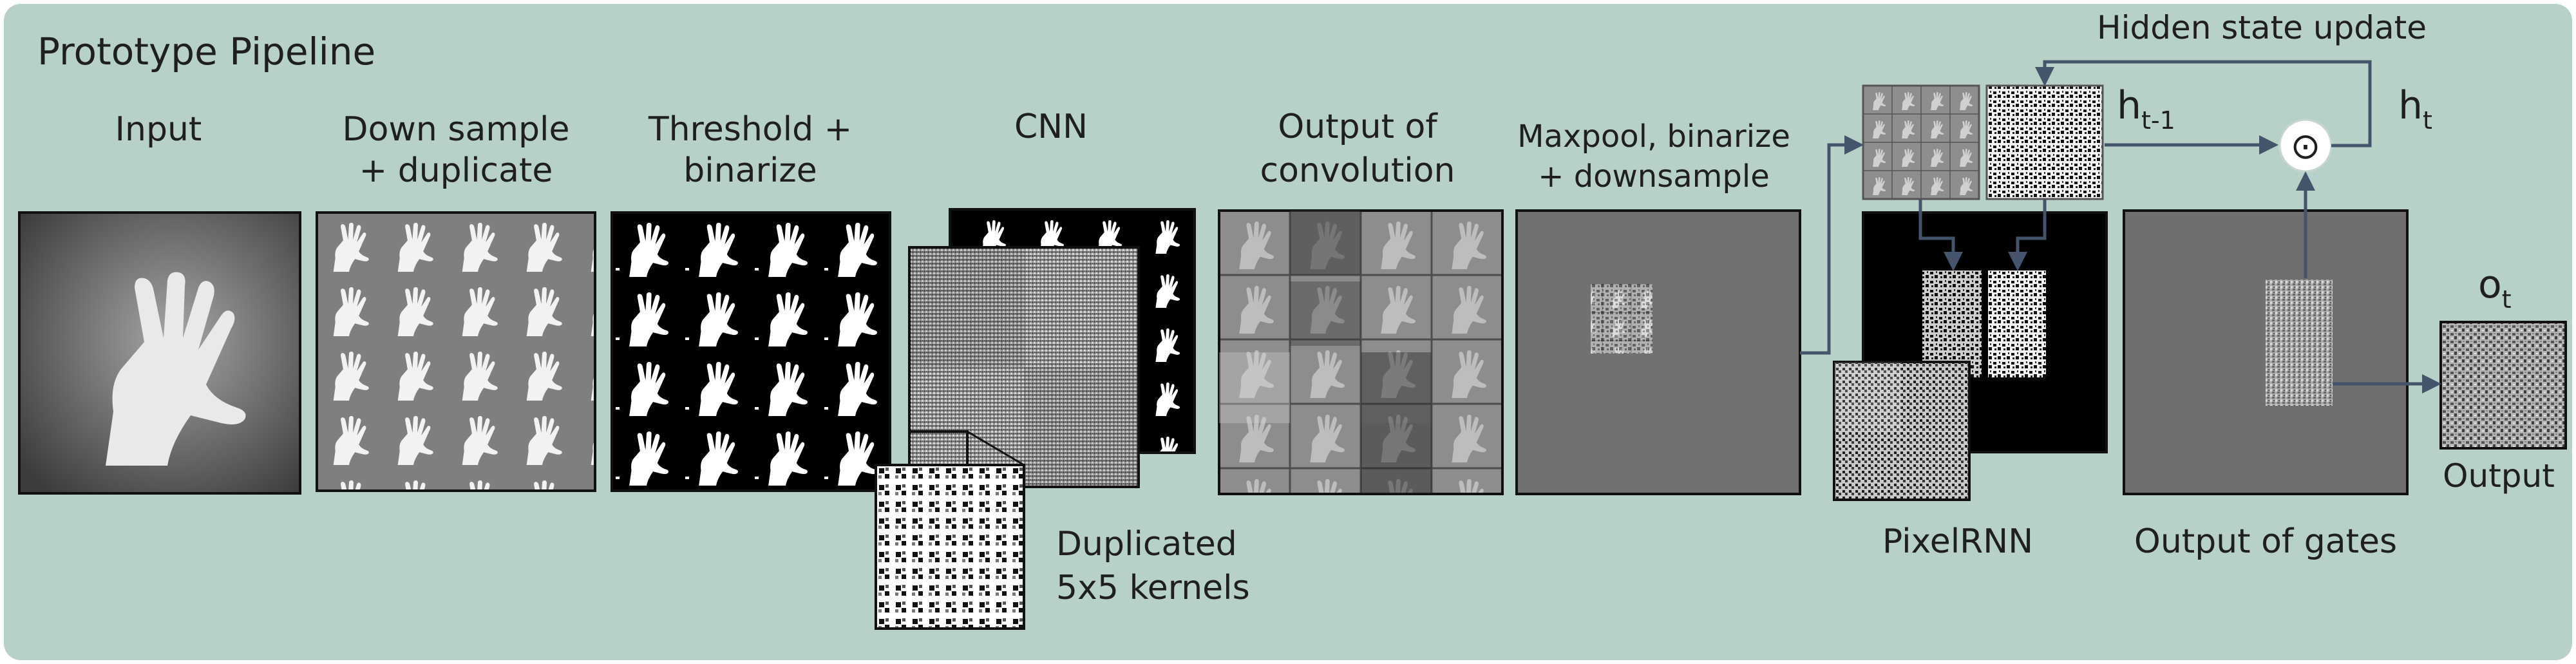 The width and height of the screenshot is (2576, 664). What do you see at coordinates (456, 171) in the screenshot?
I see `label-downsample-2: + duplicate` at bounding box center [456, 171].